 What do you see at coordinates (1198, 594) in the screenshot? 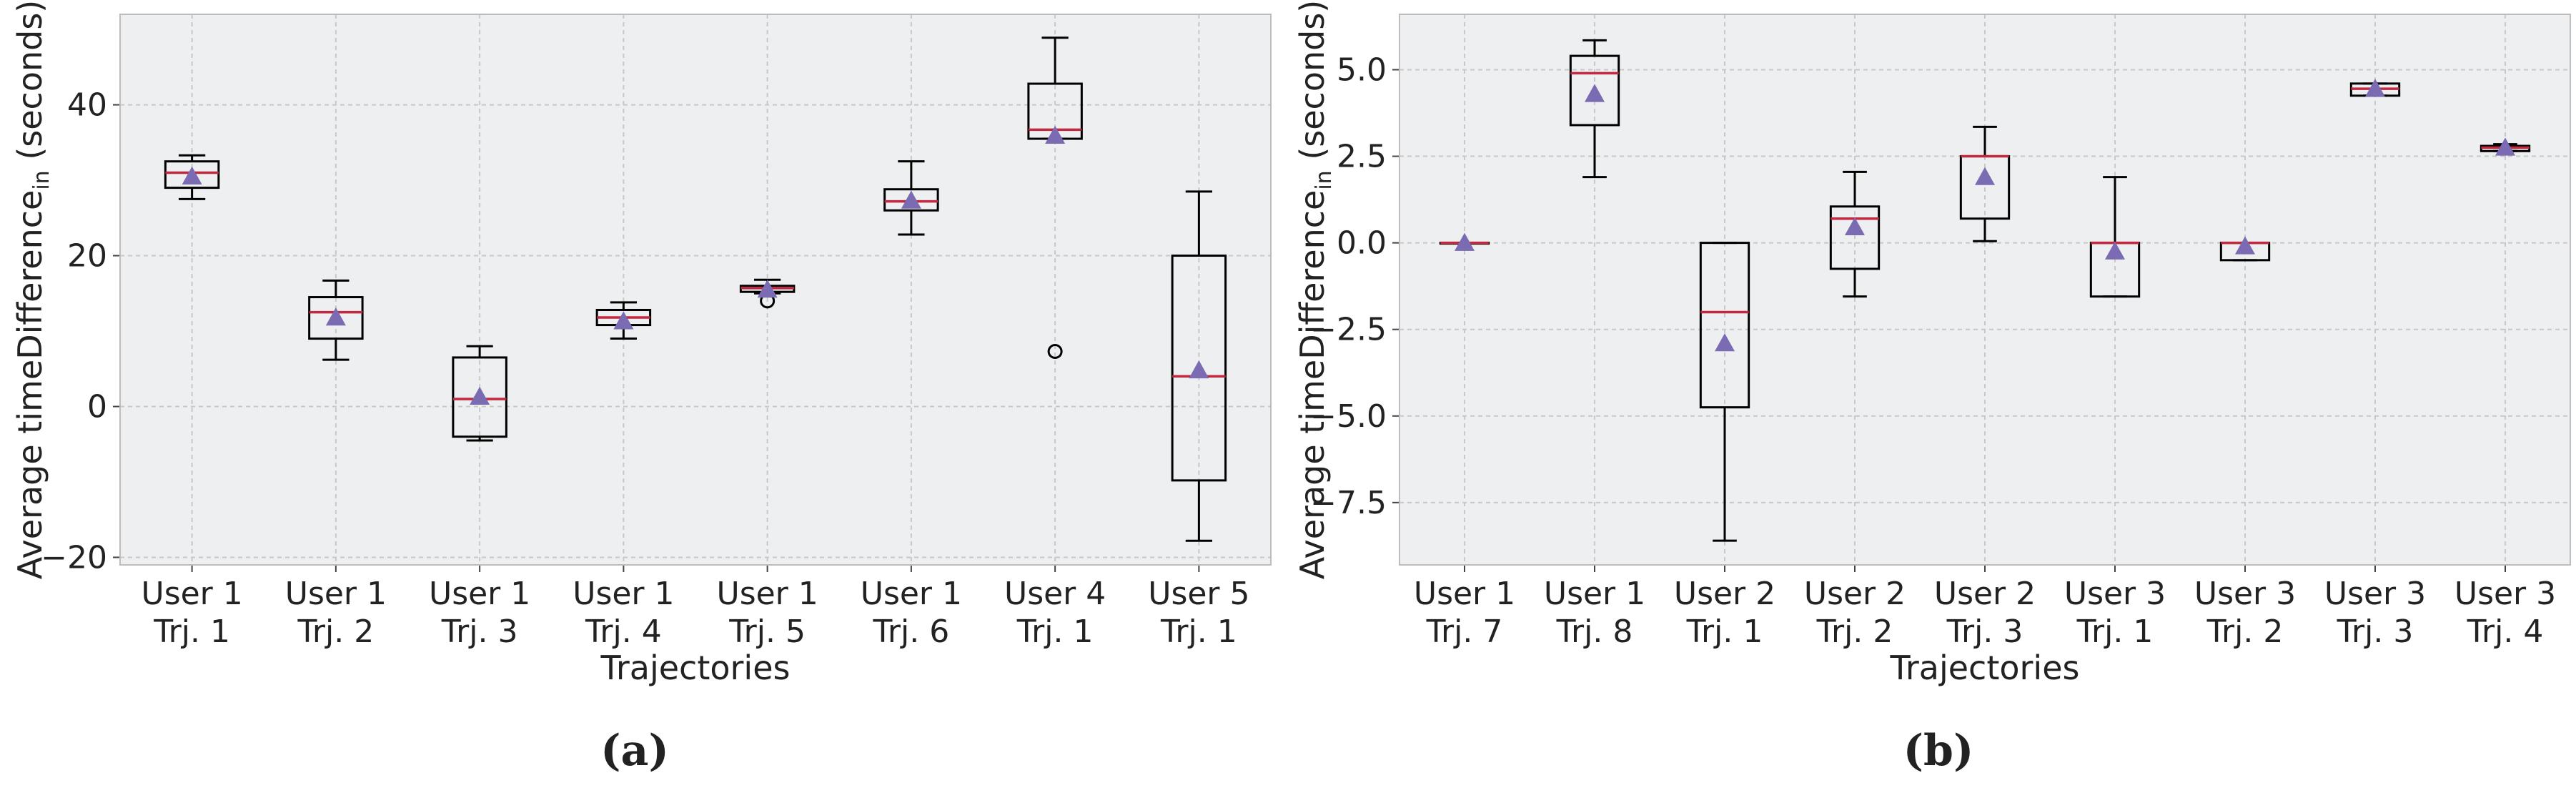
I see `x-tick-label-user: User 5` at bounding box center [1198, 594].